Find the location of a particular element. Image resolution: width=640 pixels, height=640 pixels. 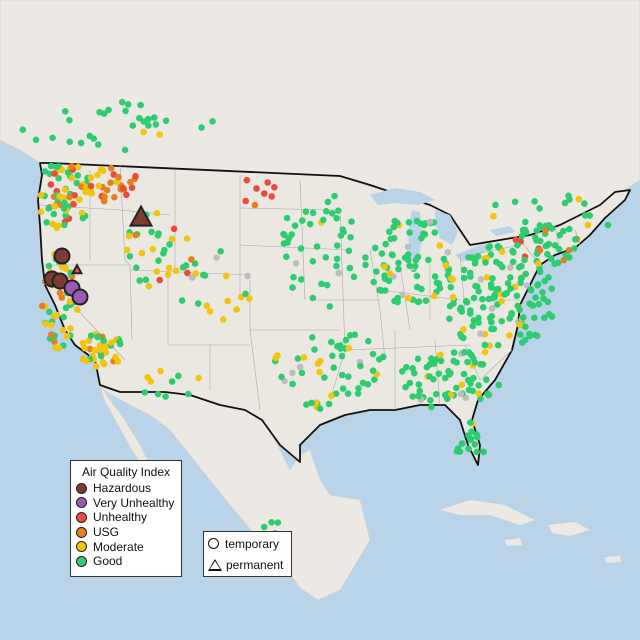

hispaniola-land is located at coordinates (569, 529).